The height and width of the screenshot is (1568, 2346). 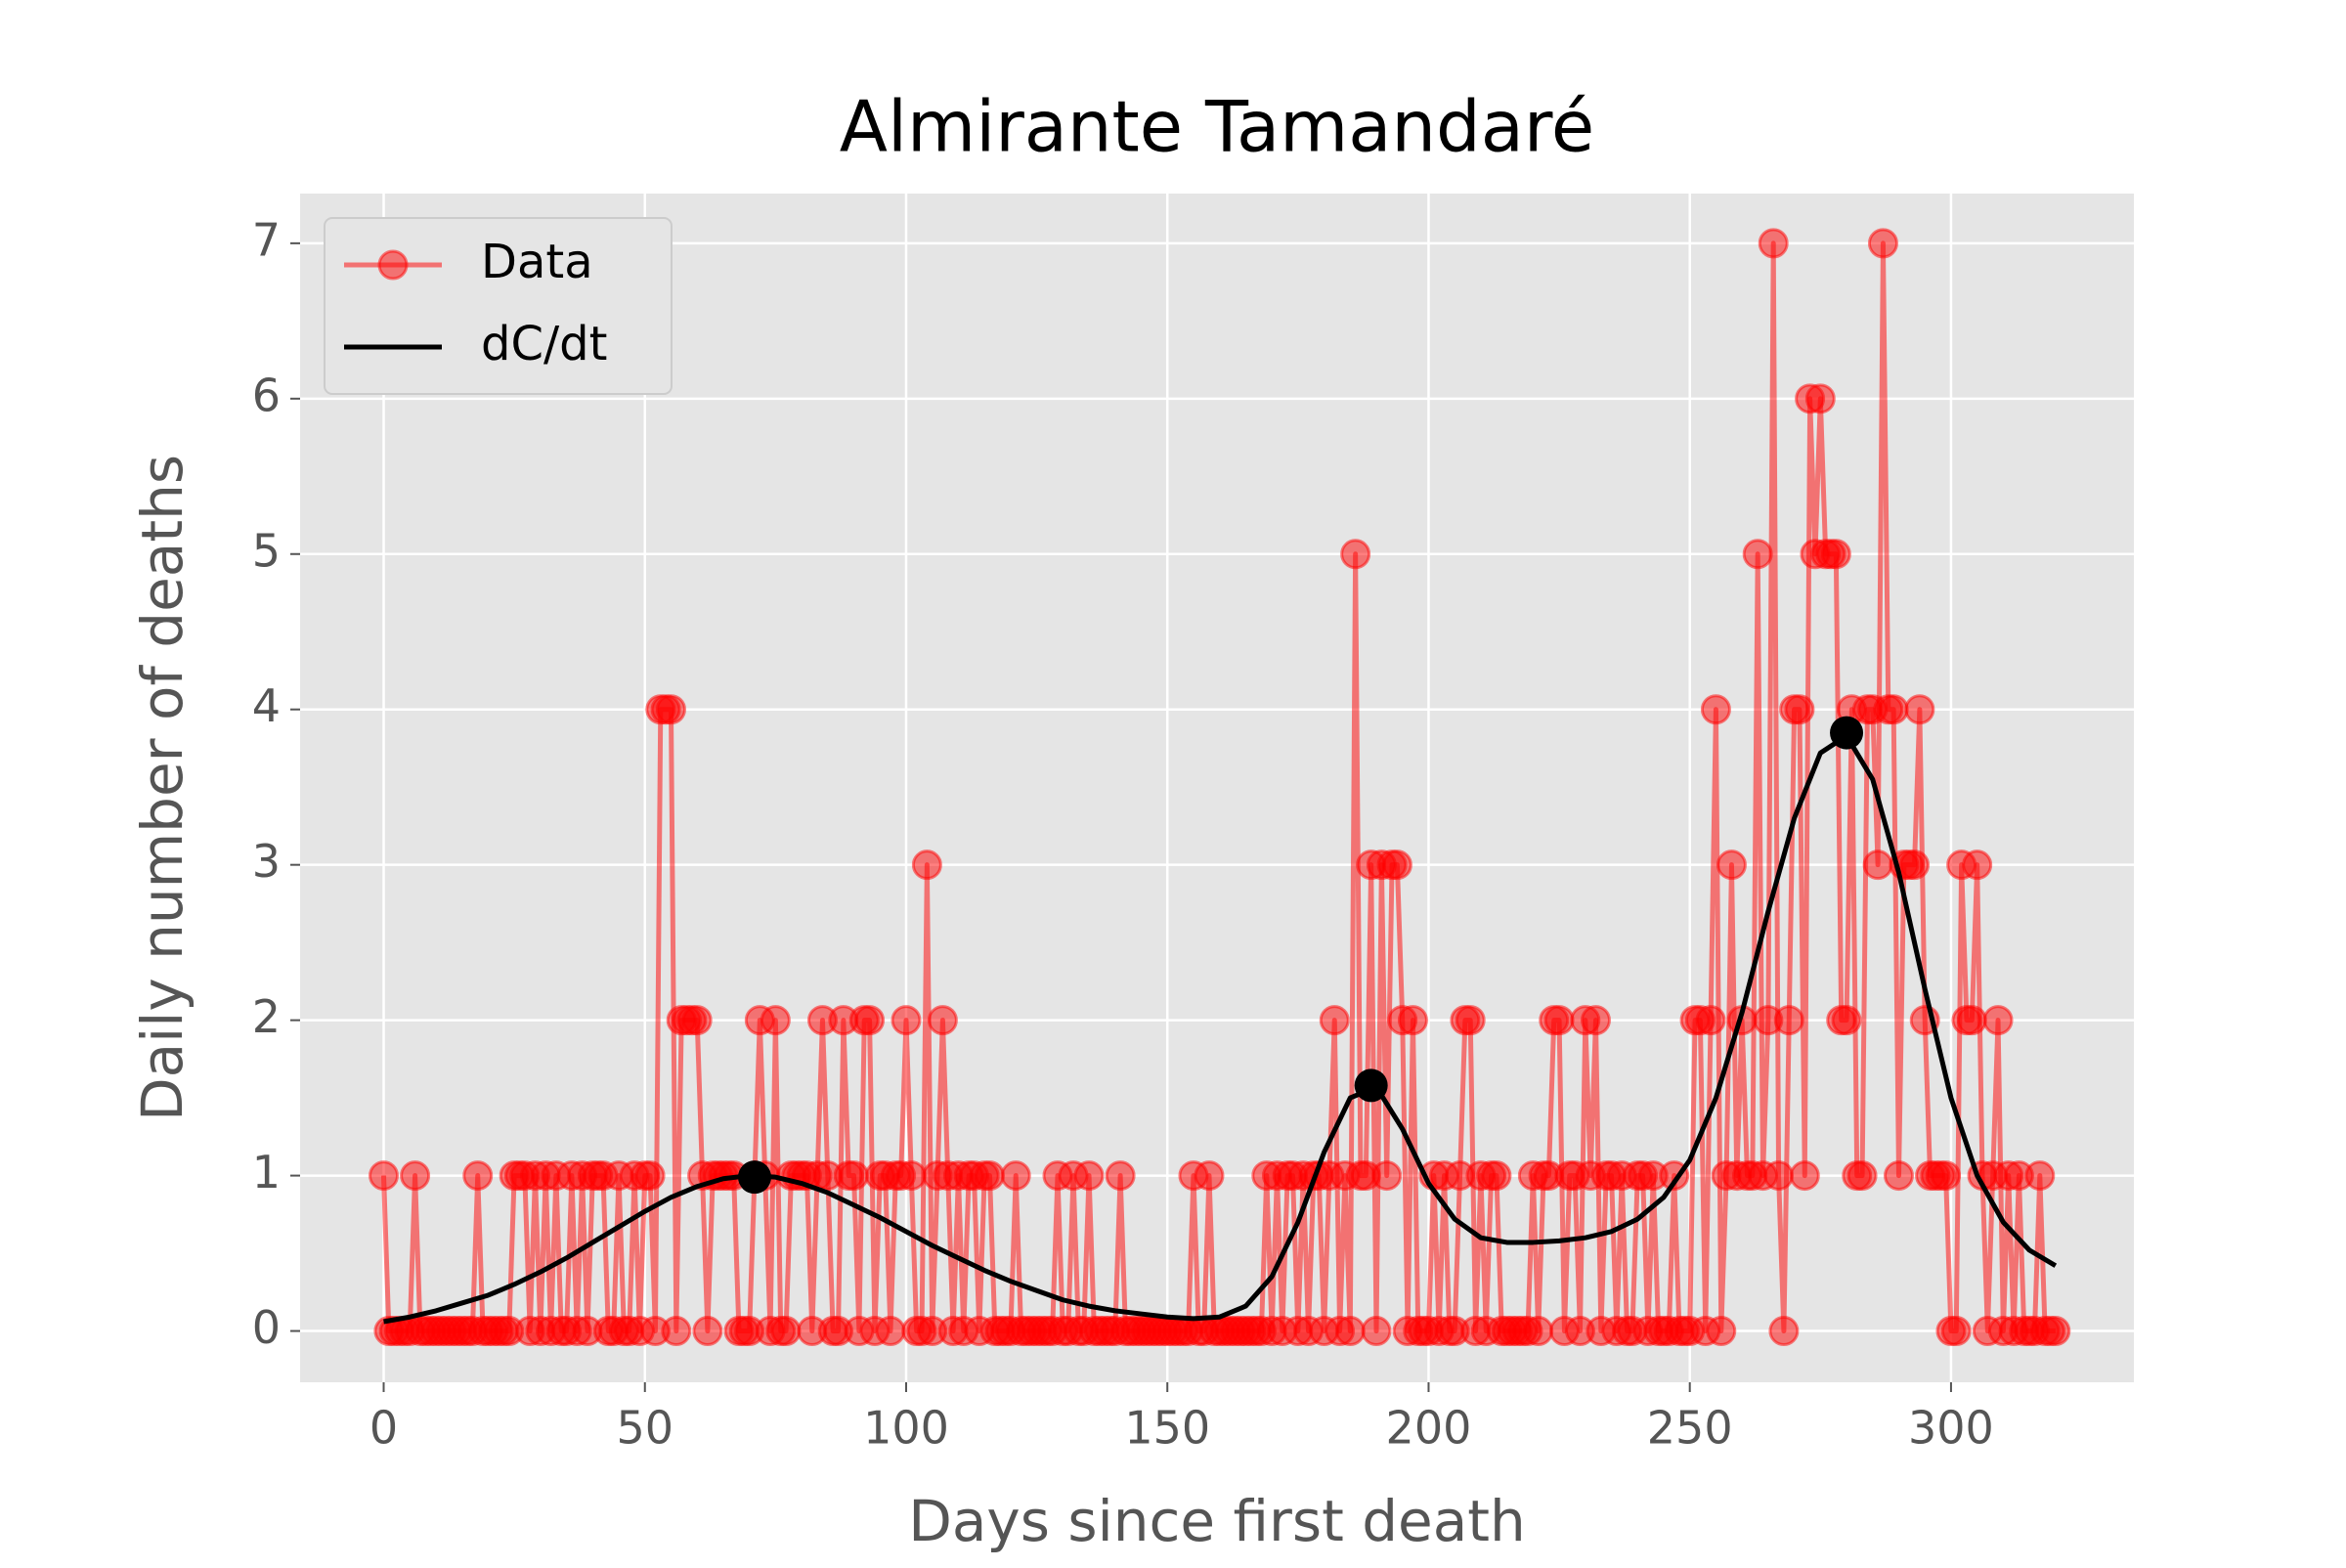 I want to click on y-tick-label: 6, so click(x=266, y=395).